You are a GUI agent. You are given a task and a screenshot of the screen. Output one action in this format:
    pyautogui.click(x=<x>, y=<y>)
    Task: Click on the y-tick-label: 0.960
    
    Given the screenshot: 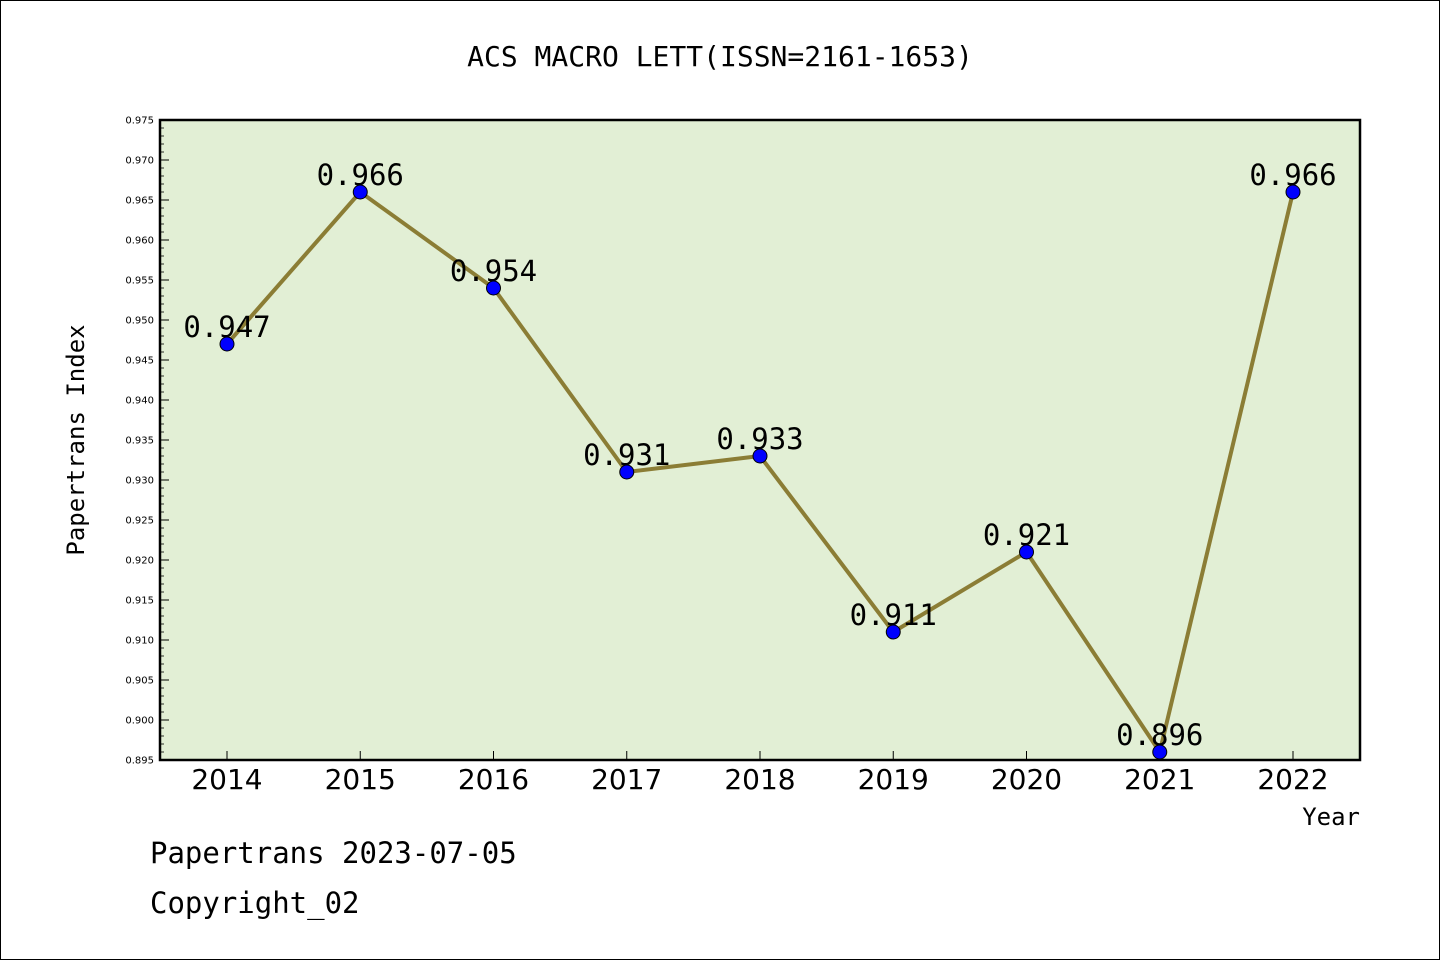 What is the action you would take?
    pyautogui.click(x=139, y=241)
    